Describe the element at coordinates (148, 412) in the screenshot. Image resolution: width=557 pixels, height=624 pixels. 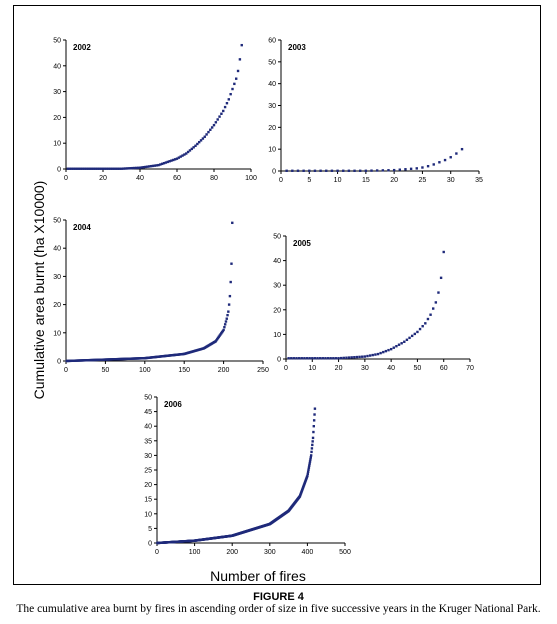
I see `y-tick-label: 45` at that location.